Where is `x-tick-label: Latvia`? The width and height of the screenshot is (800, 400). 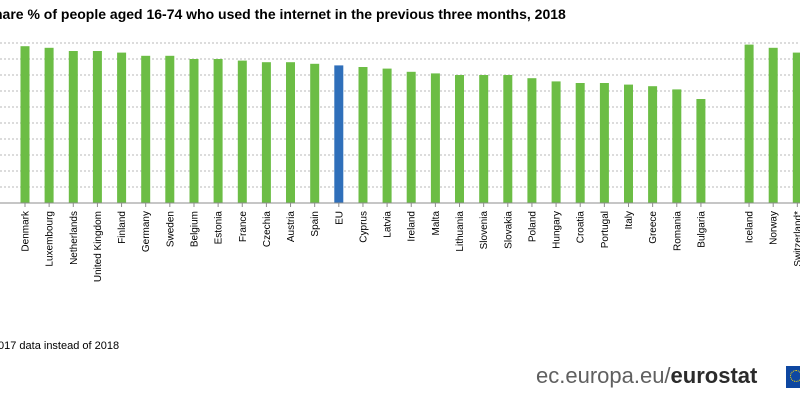 x-tick-label: Latvia is located at coordinates (388, 224).